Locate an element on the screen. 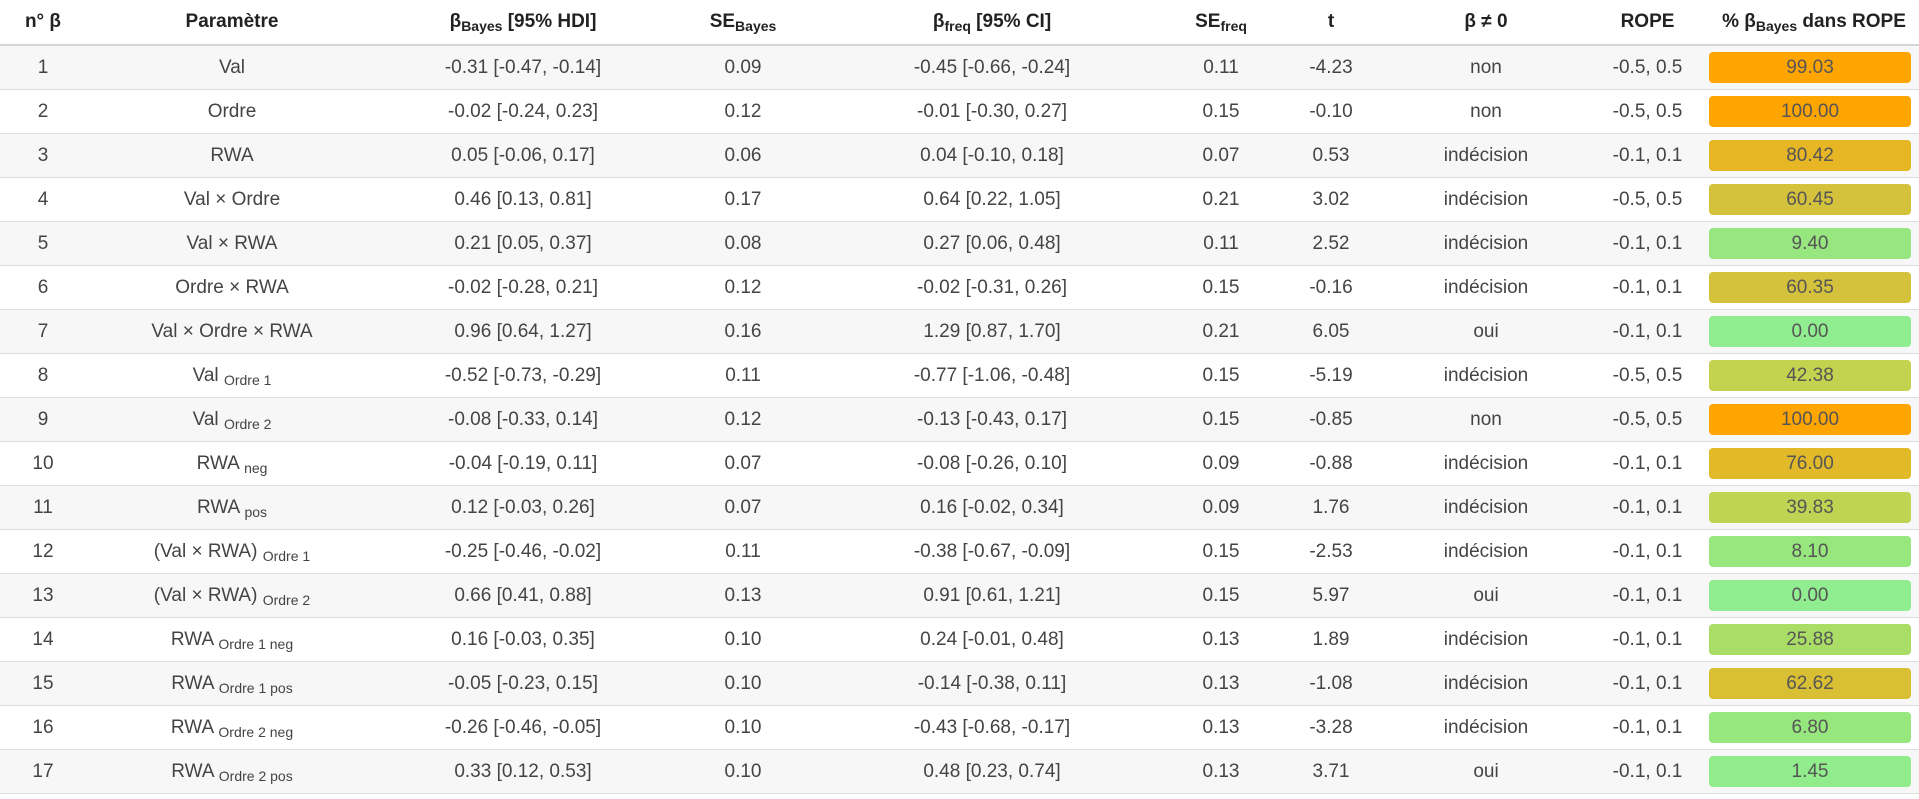  cell-pct-in-rope: 9.40 is located at coordinates (1814, 243).